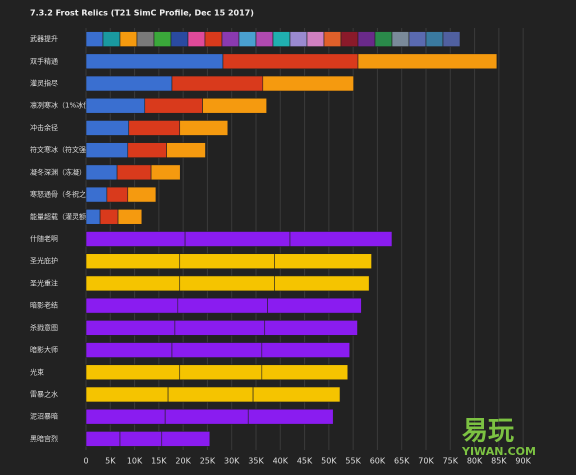  What do you see at coordinates (523, 461) in the screenshot?
I see `x-tick-label: 90K` at bounding box center [523, 461].